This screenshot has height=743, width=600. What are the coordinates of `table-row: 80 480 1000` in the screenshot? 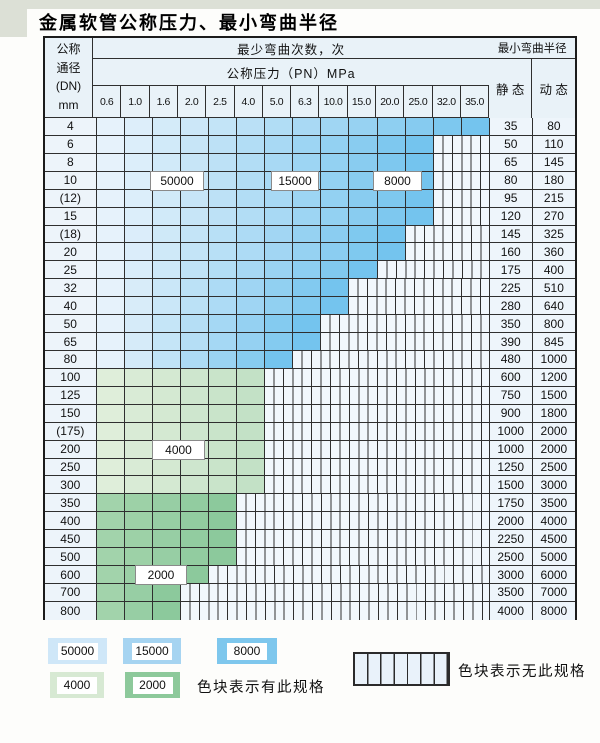 It's located at (310, 359).